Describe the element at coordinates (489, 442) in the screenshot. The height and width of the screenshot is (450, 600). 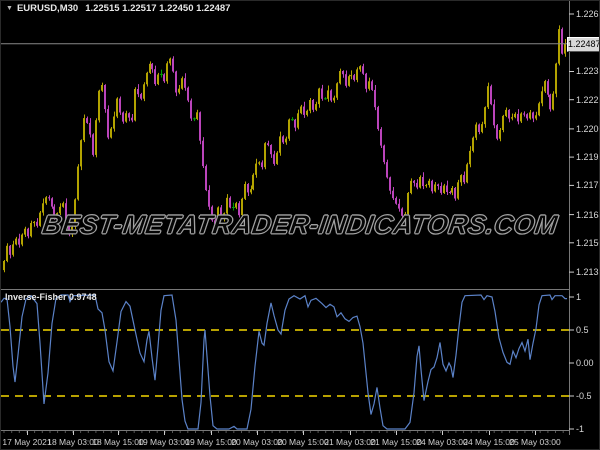
I see `time-tick-label: 24 May 15:00` at that location.